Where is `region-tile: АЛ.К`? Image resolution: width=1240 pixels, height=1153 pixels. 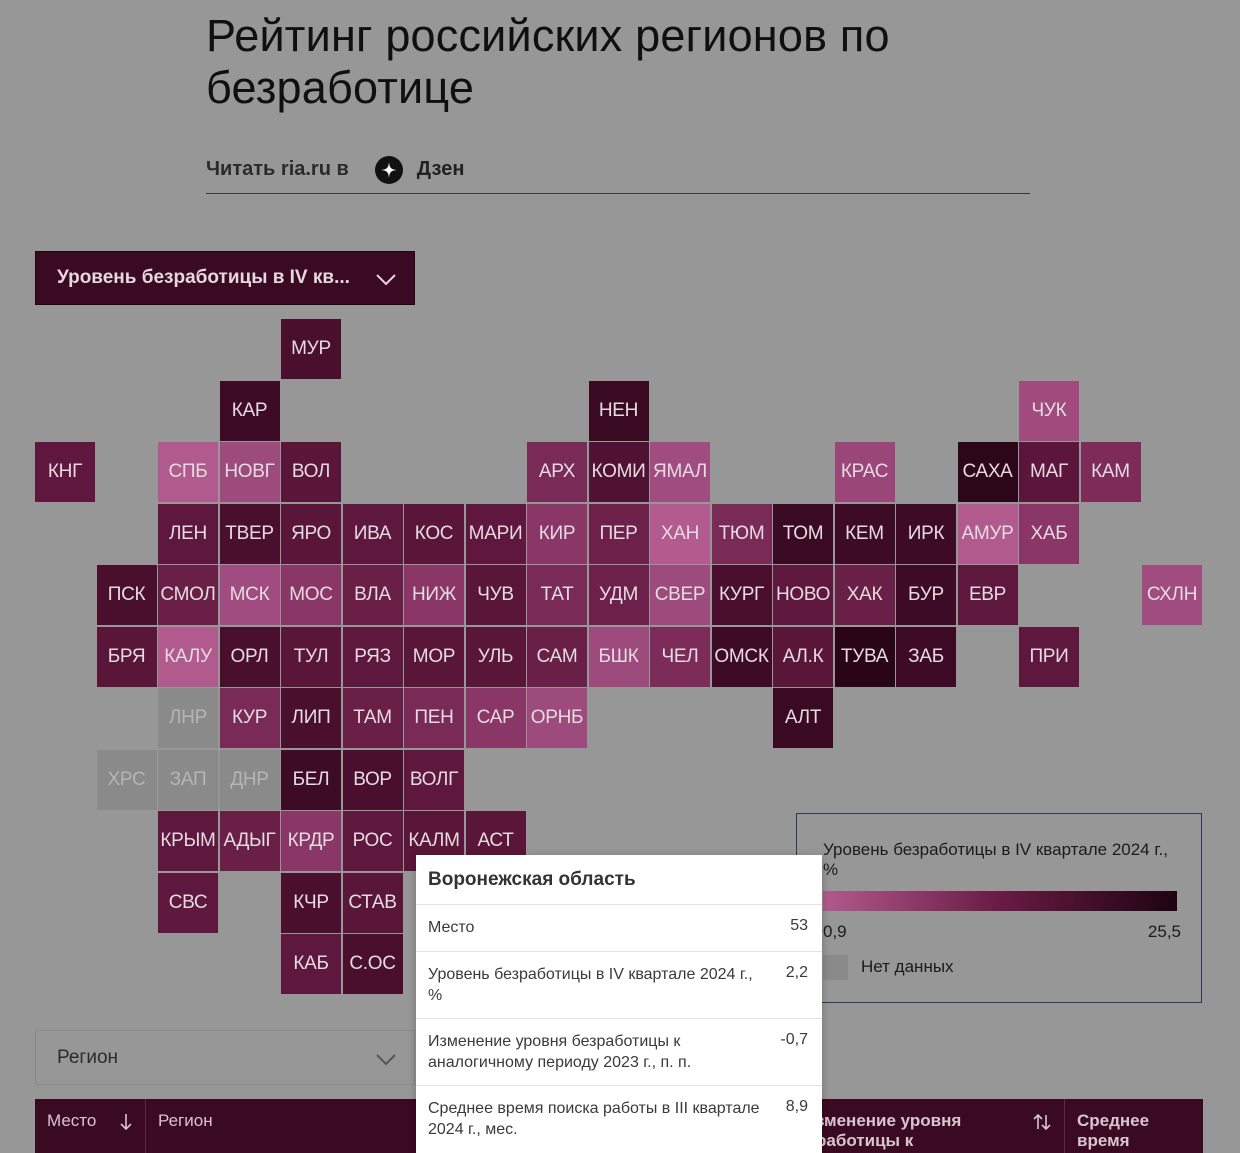
region-tile: АЛ.К is located at coordinates (803, 656).